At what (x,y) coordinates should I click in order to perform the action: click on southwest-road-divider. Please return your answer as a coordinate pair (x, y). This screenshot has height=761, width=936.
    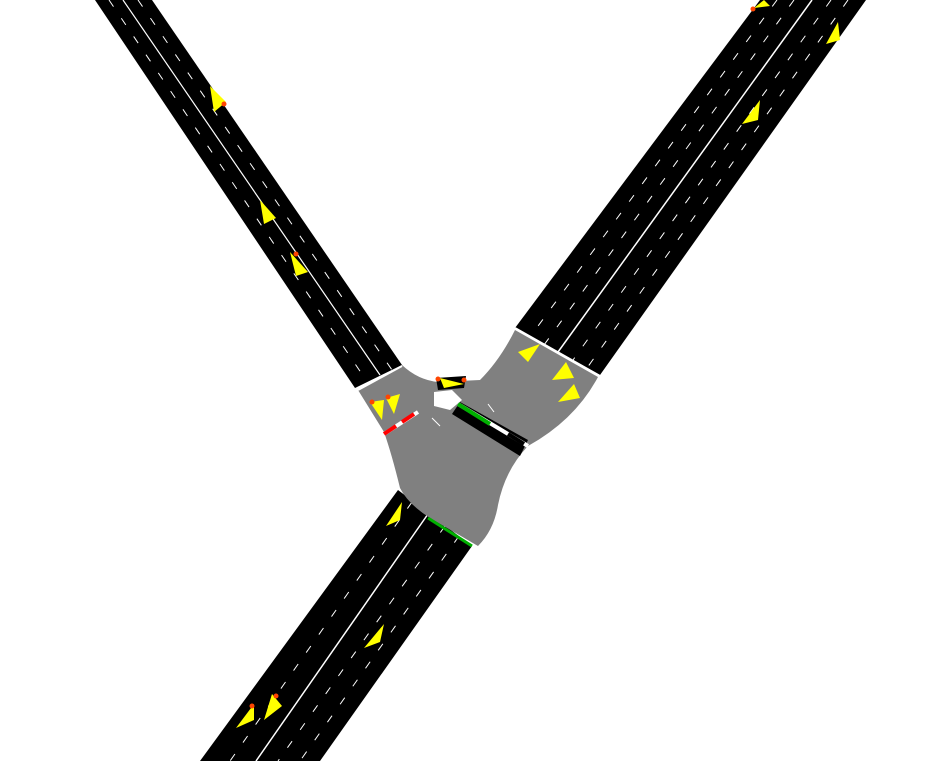
    Looking at the image, I should click on (342, 637).